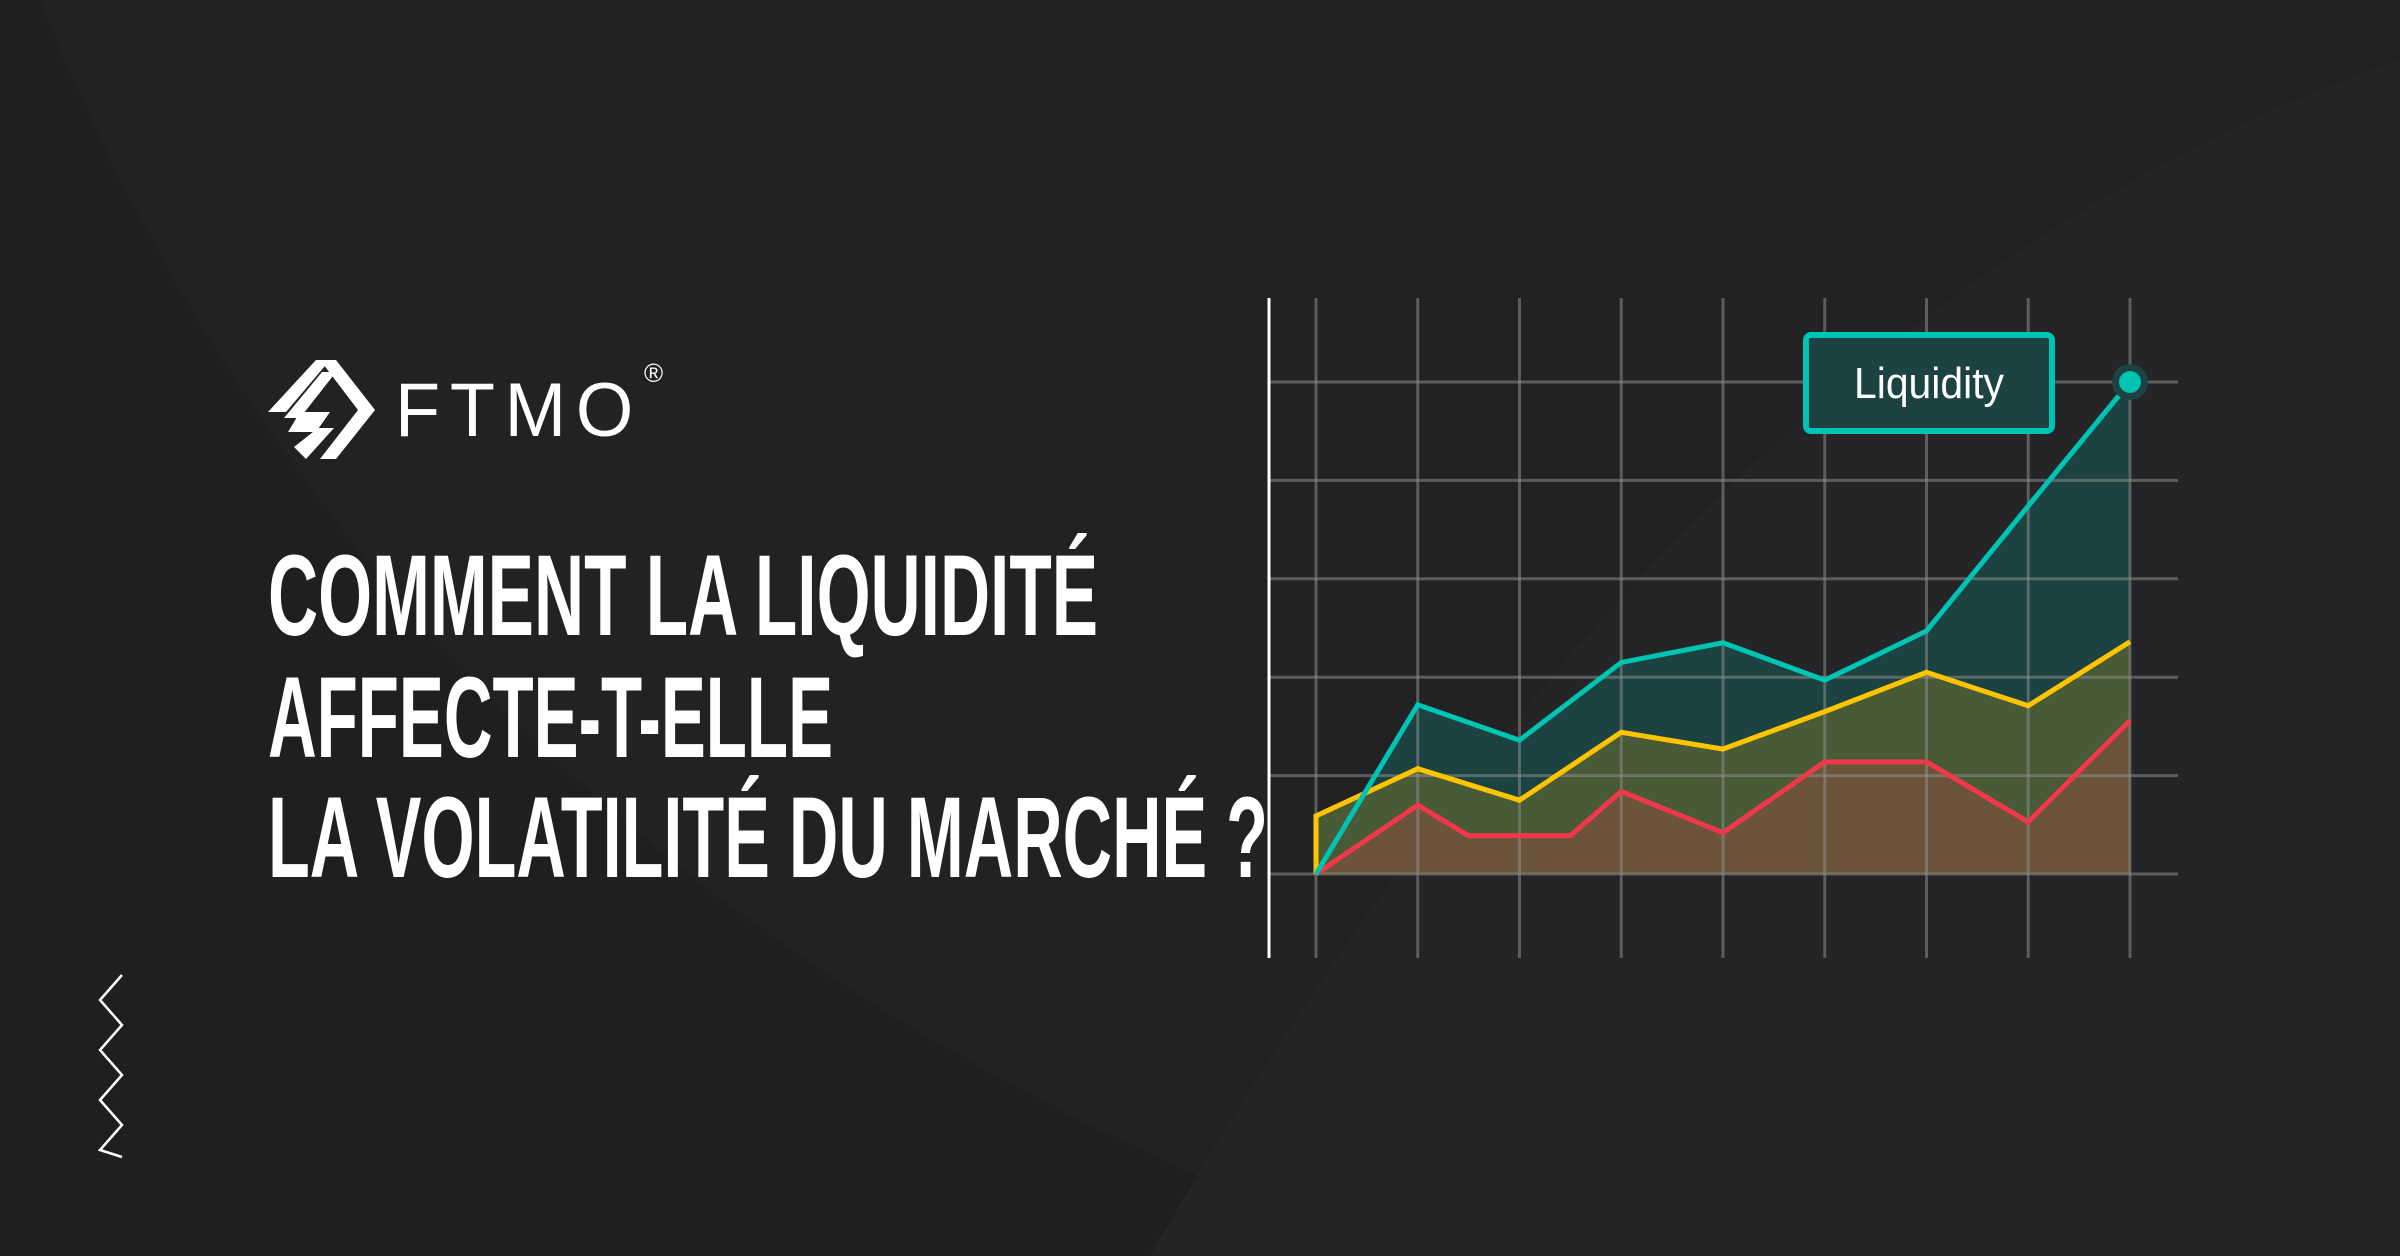  I want to click on ftmo-logo-icon, so click(321, 409).